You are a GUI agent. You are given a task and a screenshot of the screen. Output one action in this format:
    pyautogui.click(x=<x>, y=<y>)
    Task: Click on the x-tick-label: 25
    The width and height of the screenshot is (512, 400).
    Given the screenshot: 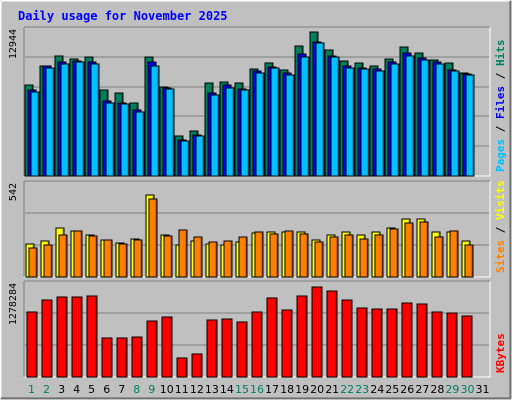 What is the action you would take?
    pyautogui.click(x=392, y=389)
    